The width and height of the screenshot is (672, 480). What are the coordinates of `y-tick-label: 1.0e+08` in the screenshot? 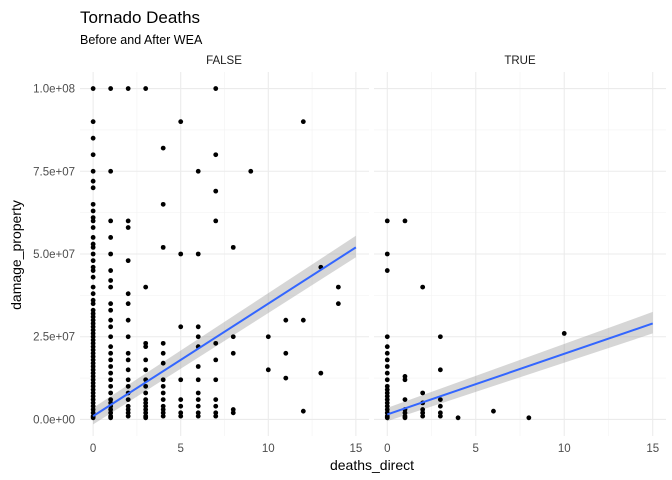 It's located at (54, 90).